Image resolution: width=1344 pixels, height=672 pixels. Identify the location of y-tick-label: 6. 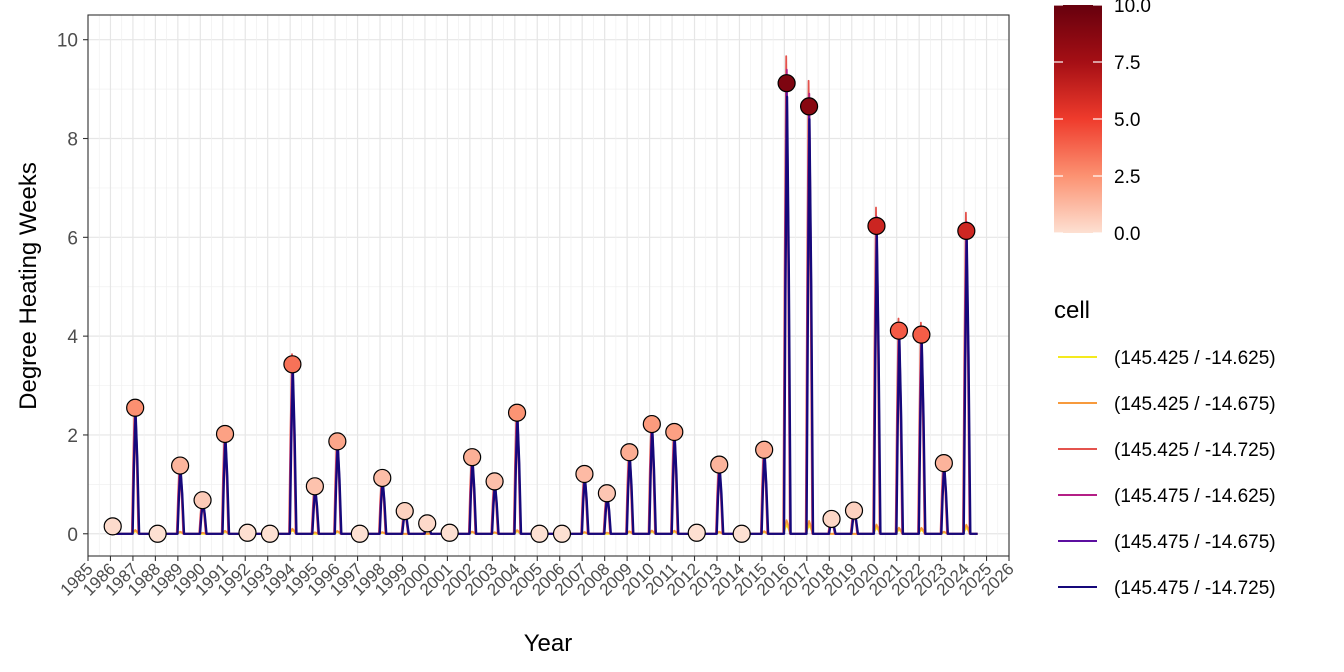
(72, 238).